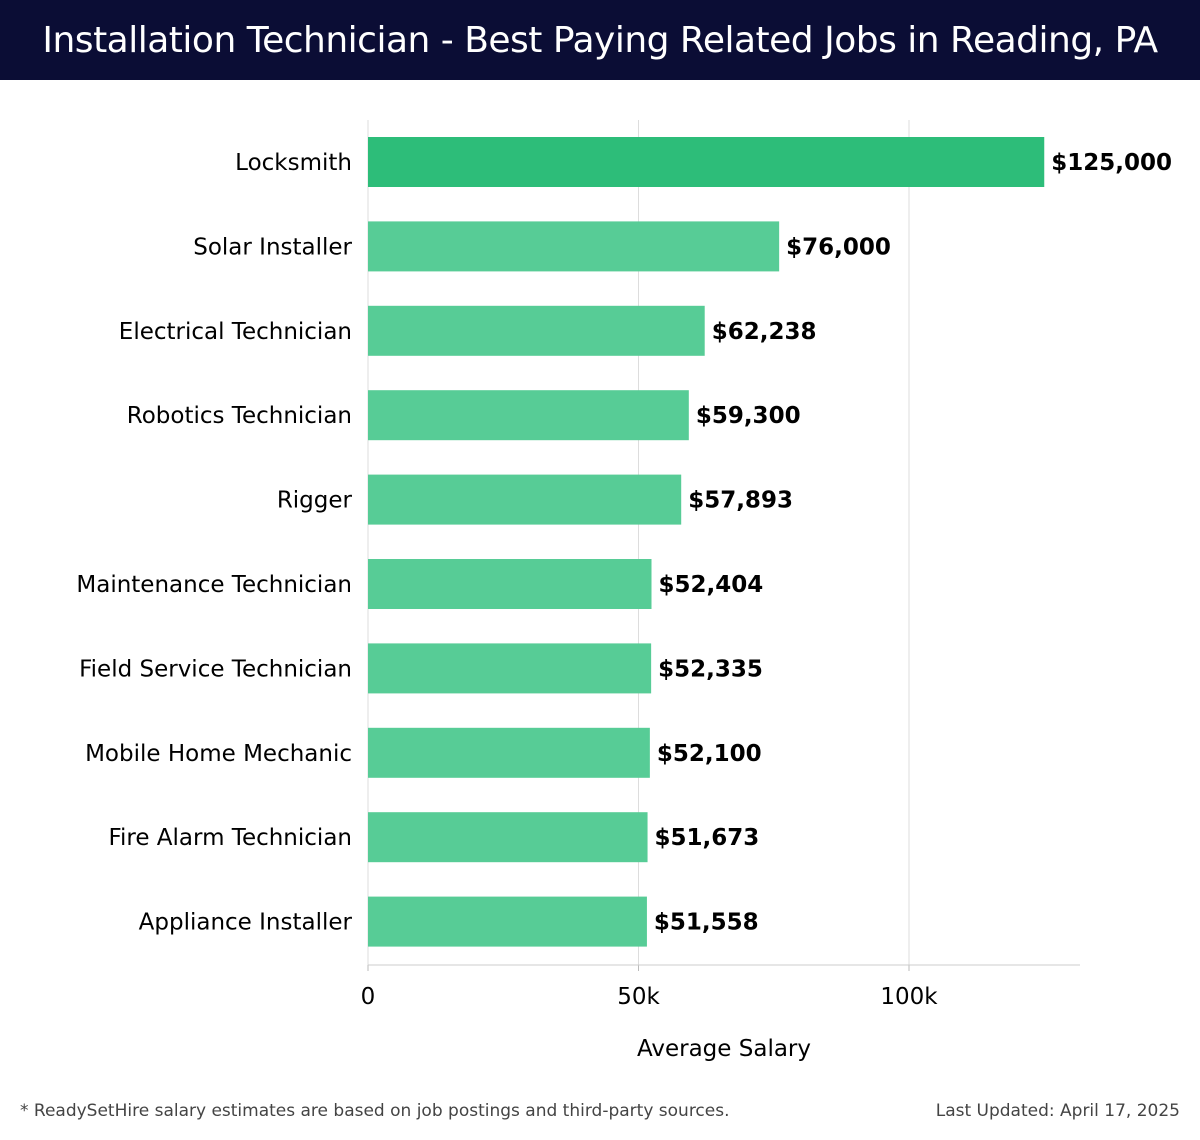 Image resolution: width=1200 pixels, height=1140 pixels. What do you see at coordinates (709, 754) in the screenshot?
I see `value-label: $52,100` at bounding box center [709, 754].